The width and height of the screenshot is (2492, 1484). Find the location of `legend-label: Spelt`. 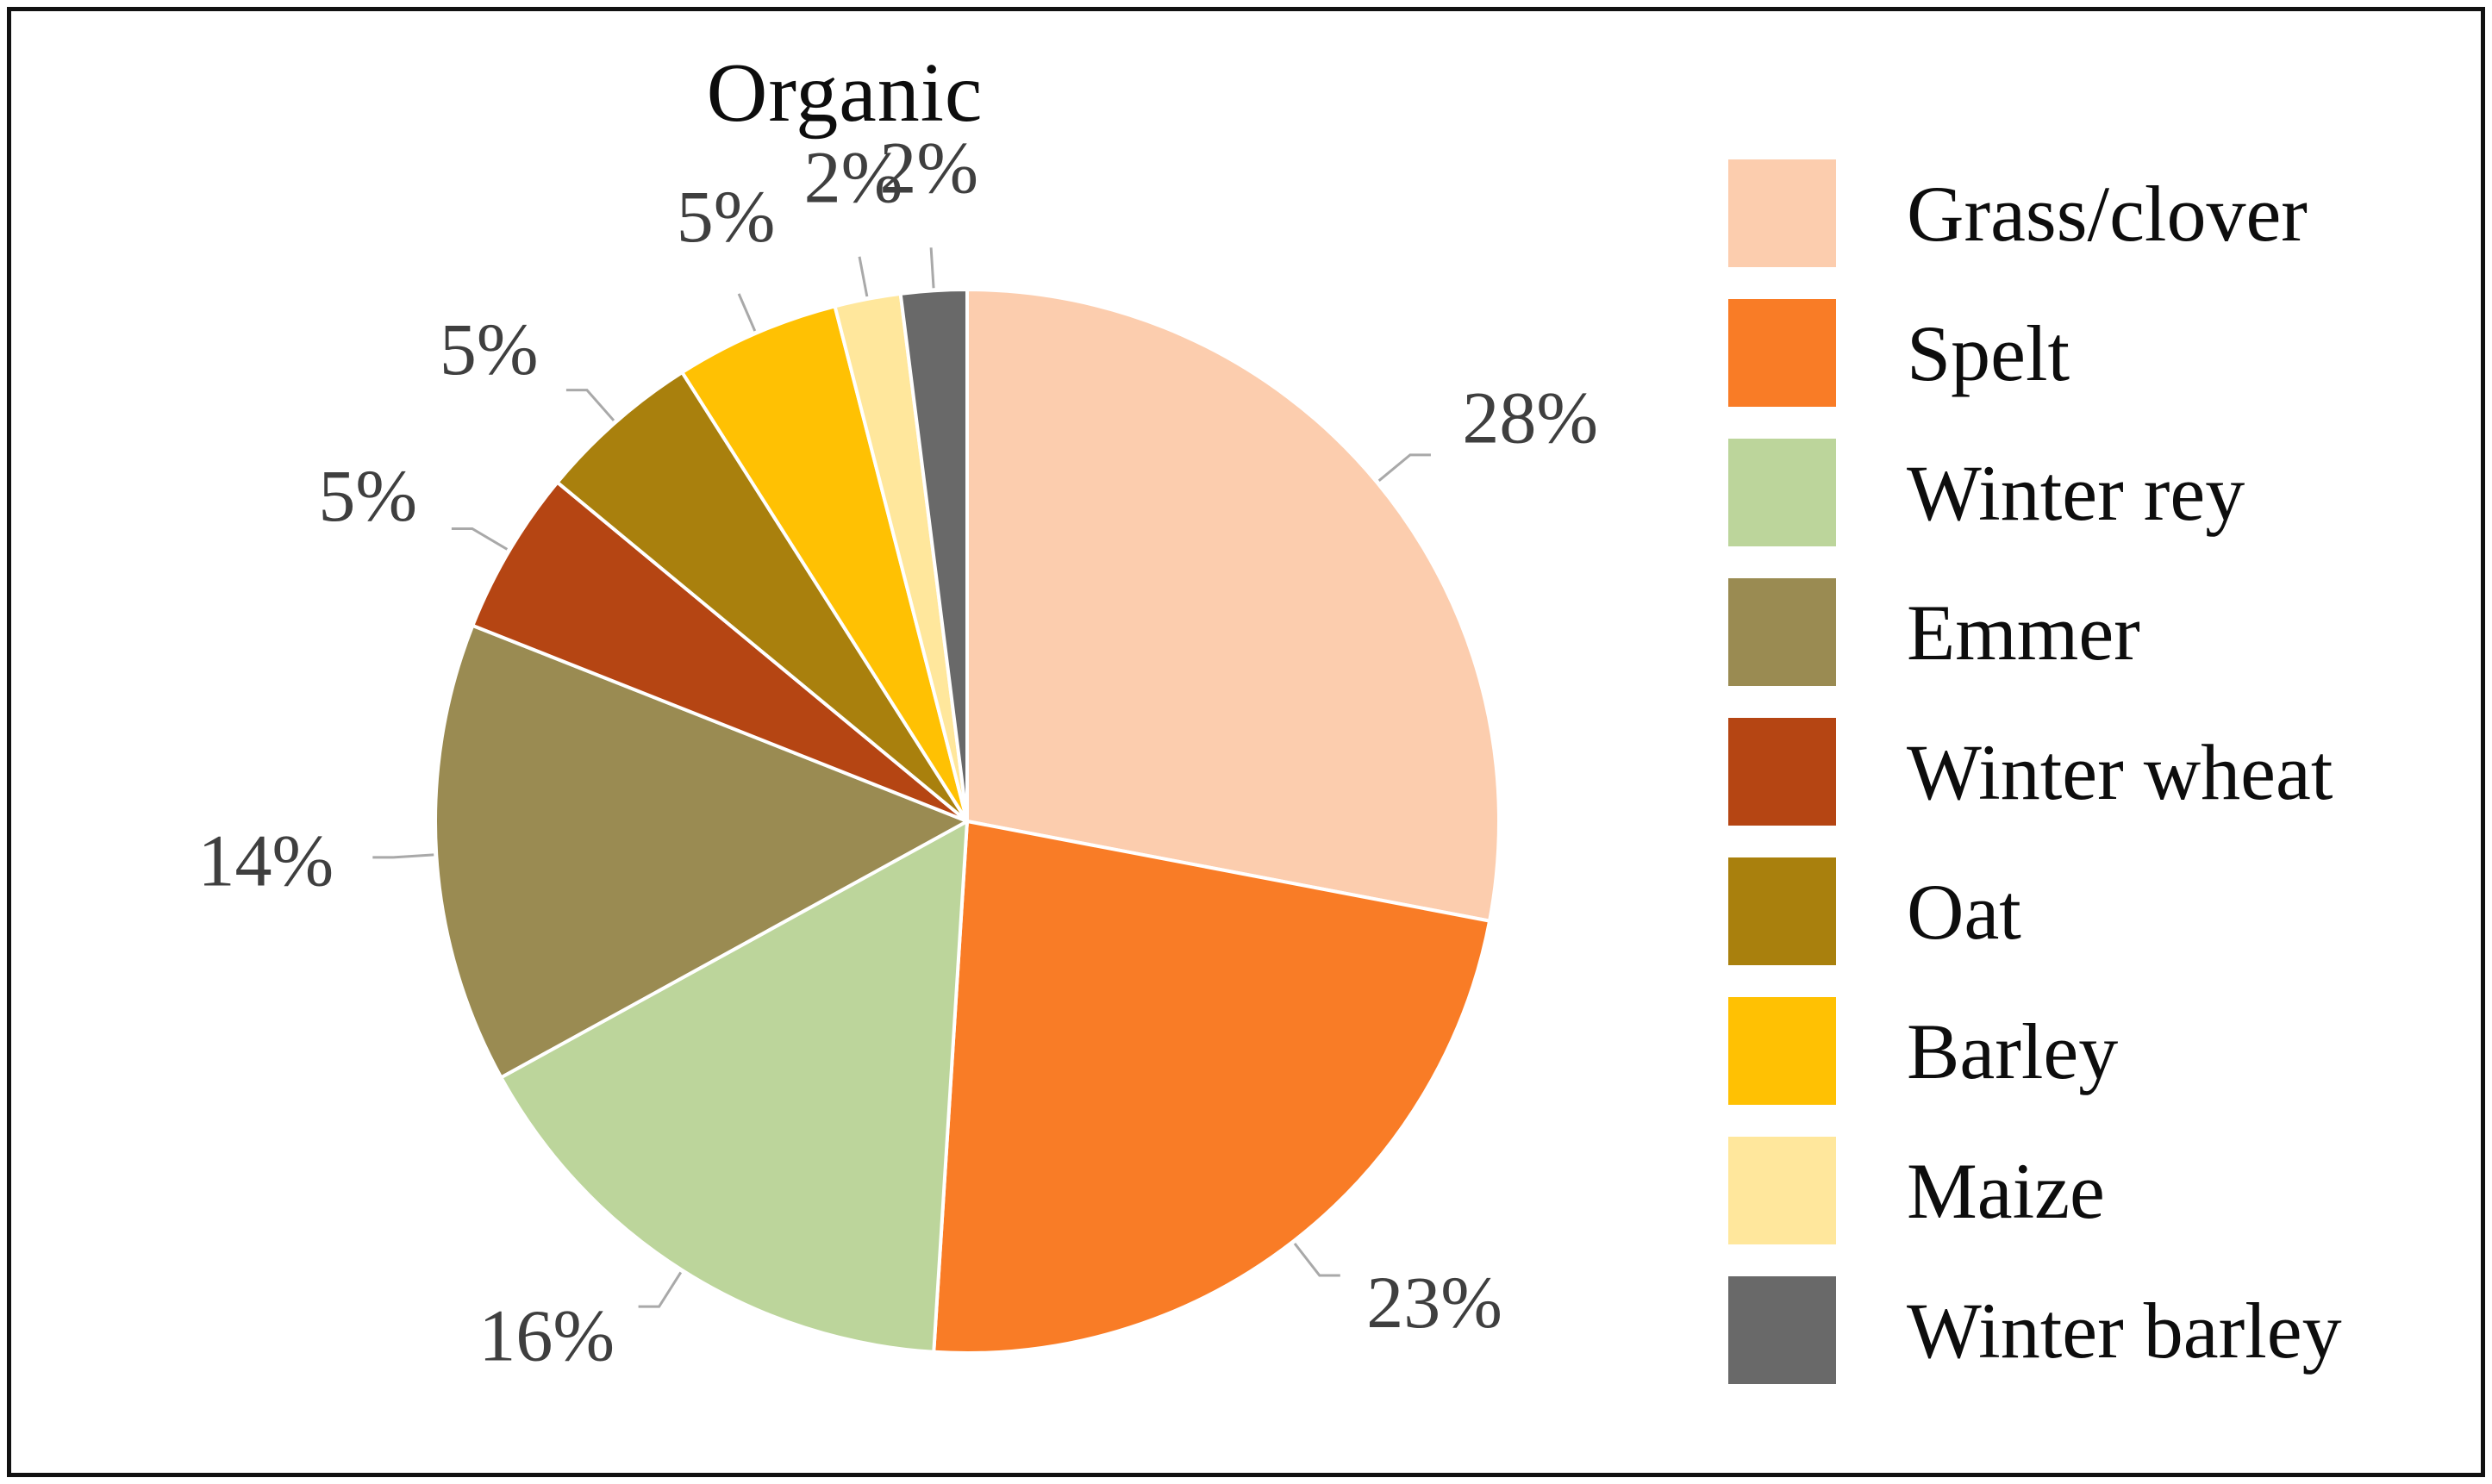

legend-label: Spelt is located at coordinates (1988, 353).